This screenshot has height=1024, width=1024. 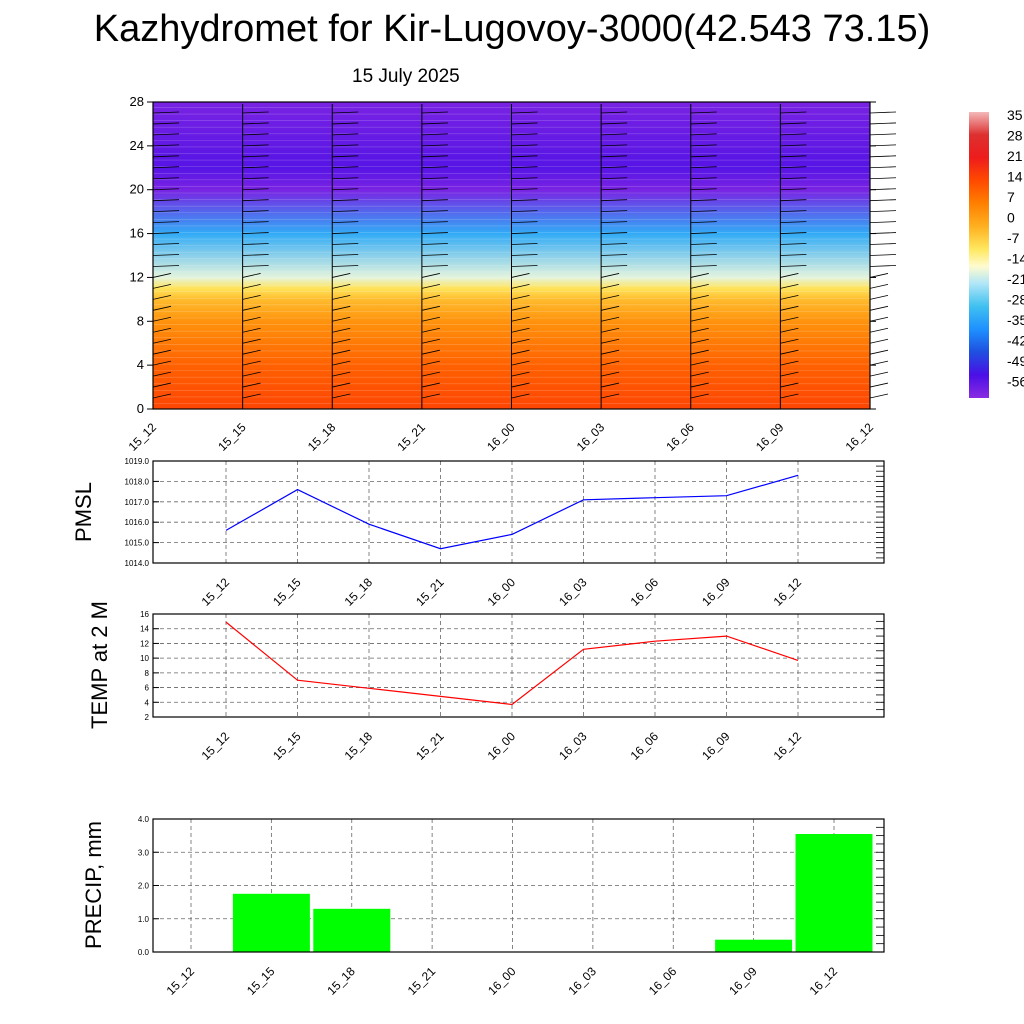 I want to click on x-tick-label: 16_06, so click(x=645, y=592).